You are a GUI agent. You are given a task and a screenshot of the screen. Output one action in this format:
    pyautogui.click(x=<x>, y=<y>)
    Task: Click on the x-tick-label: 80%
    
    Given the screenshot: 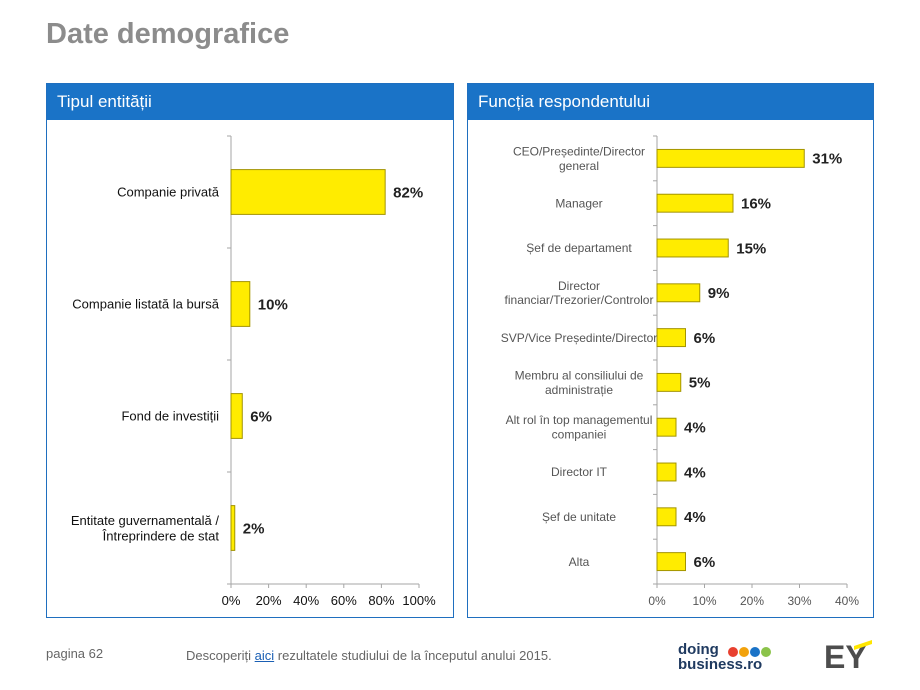 What is the action you would take?
    pyautogui.click(x=381, y=600)
    